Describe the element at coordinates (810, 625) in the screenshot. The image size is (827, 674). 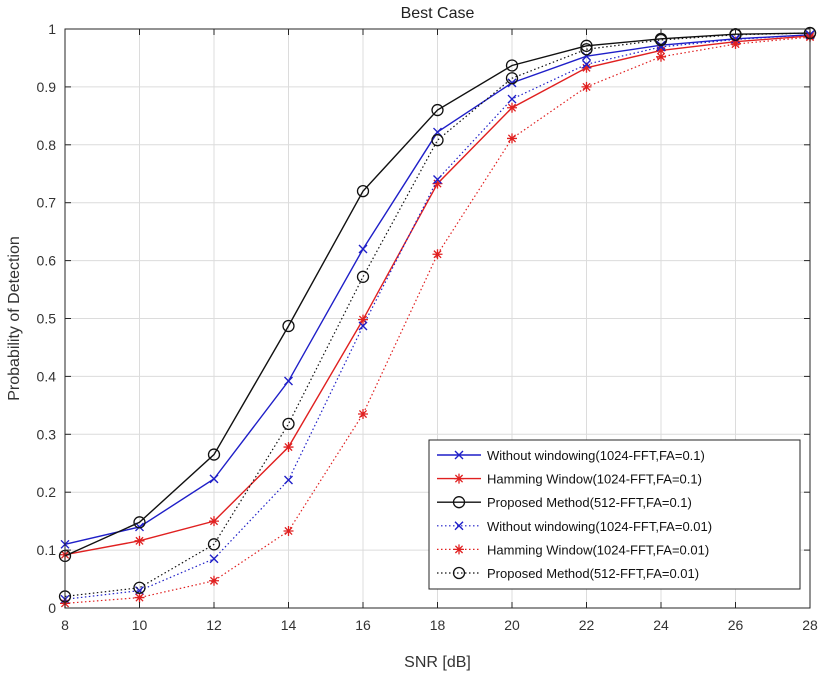
I see `x-tick-label: 28` at that location.